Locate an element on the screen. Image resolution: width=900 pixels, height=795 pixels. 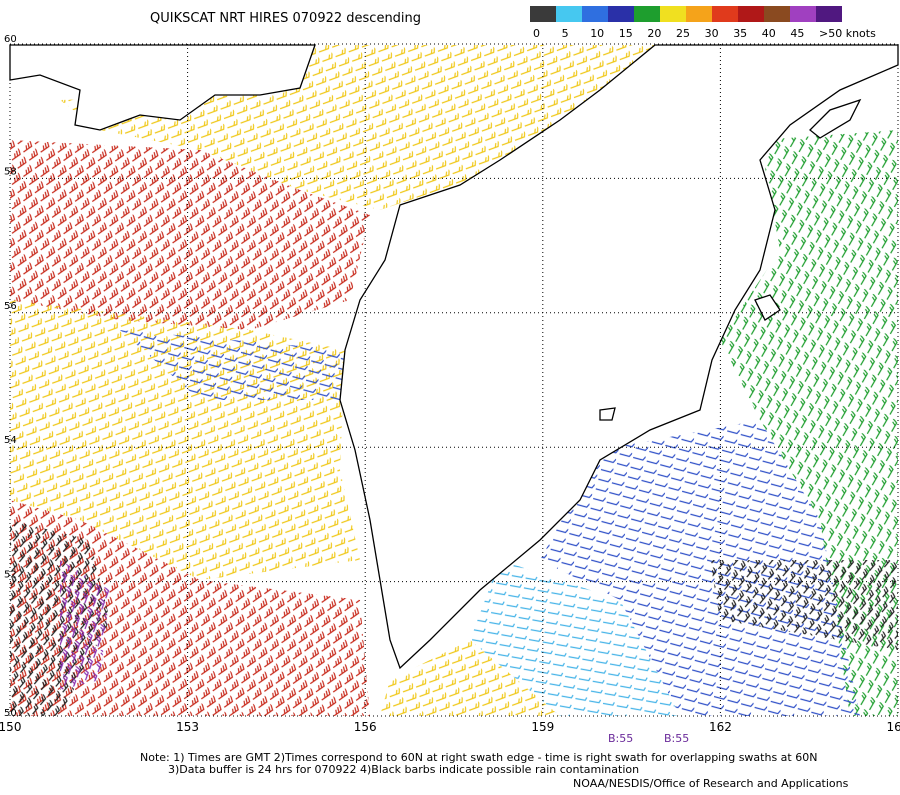
lon-label: 153 is located at coordinates (187, 727).